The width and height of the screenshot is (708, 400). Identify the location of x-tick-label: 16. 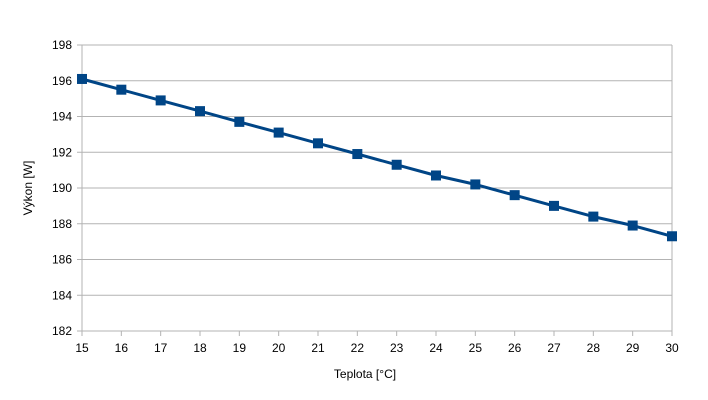
(122, 348).